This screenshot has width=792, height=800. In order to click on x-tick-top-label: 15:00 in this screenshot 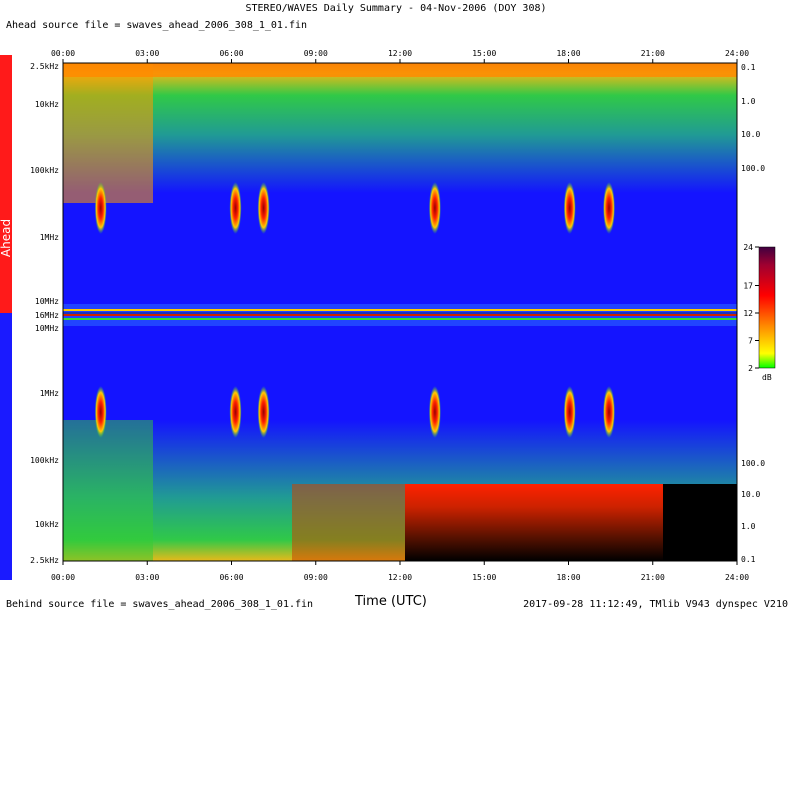, I will do `click(484, 53)`.